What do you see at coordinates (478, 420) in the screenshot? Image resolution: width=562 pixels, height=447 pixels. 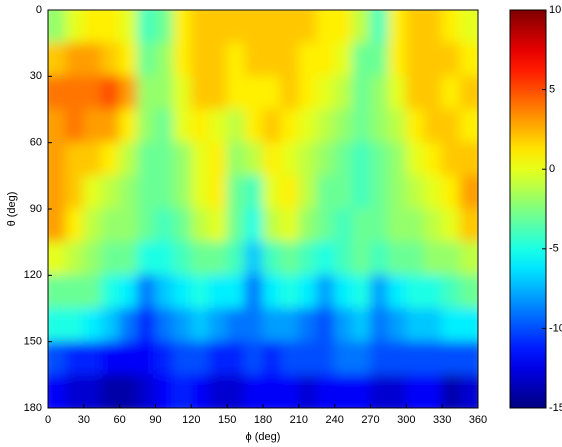 I see `x-tick-label: 360` at bounding box center [478, 420].